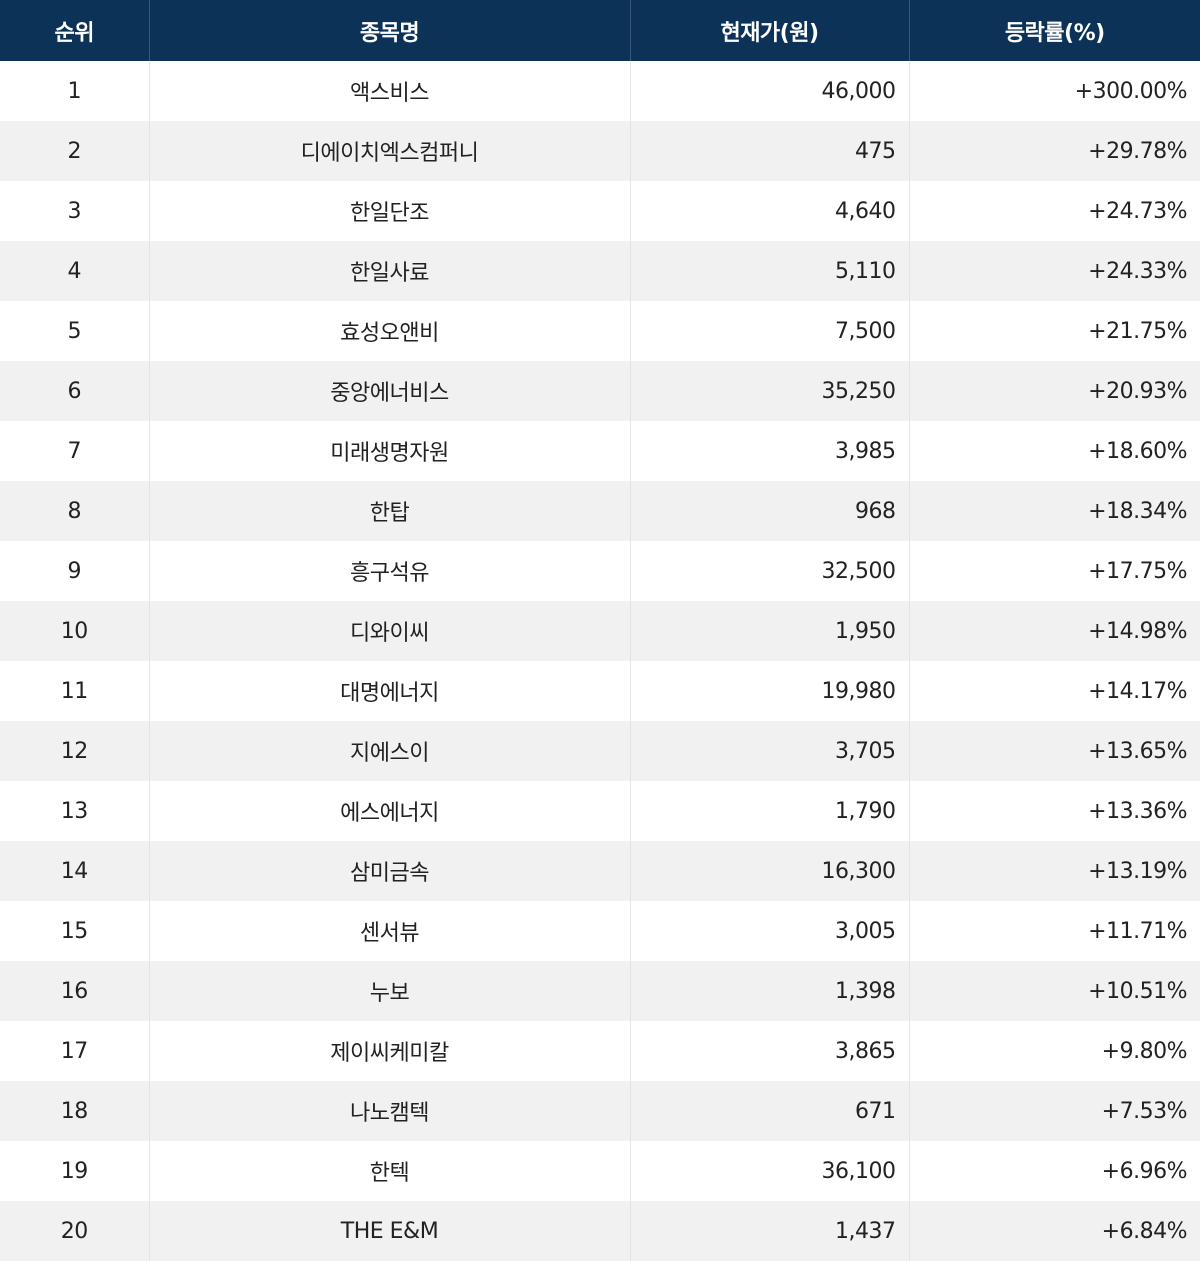  Describe the element at coordinates (389, 1171) in the screenshot. I see `name-cell: 한텍` at that location.